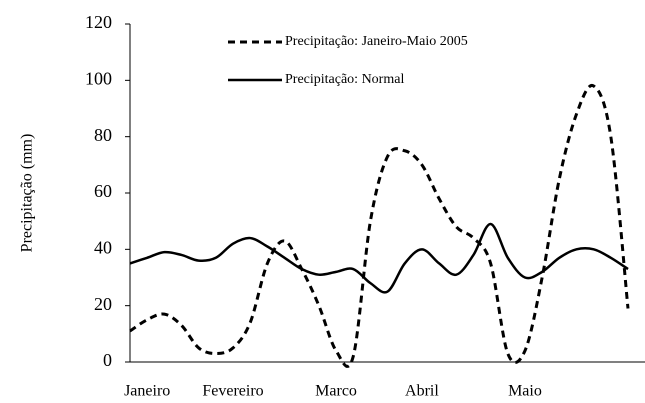  I want to click on y-tick-label: 0, so click(107, 360).